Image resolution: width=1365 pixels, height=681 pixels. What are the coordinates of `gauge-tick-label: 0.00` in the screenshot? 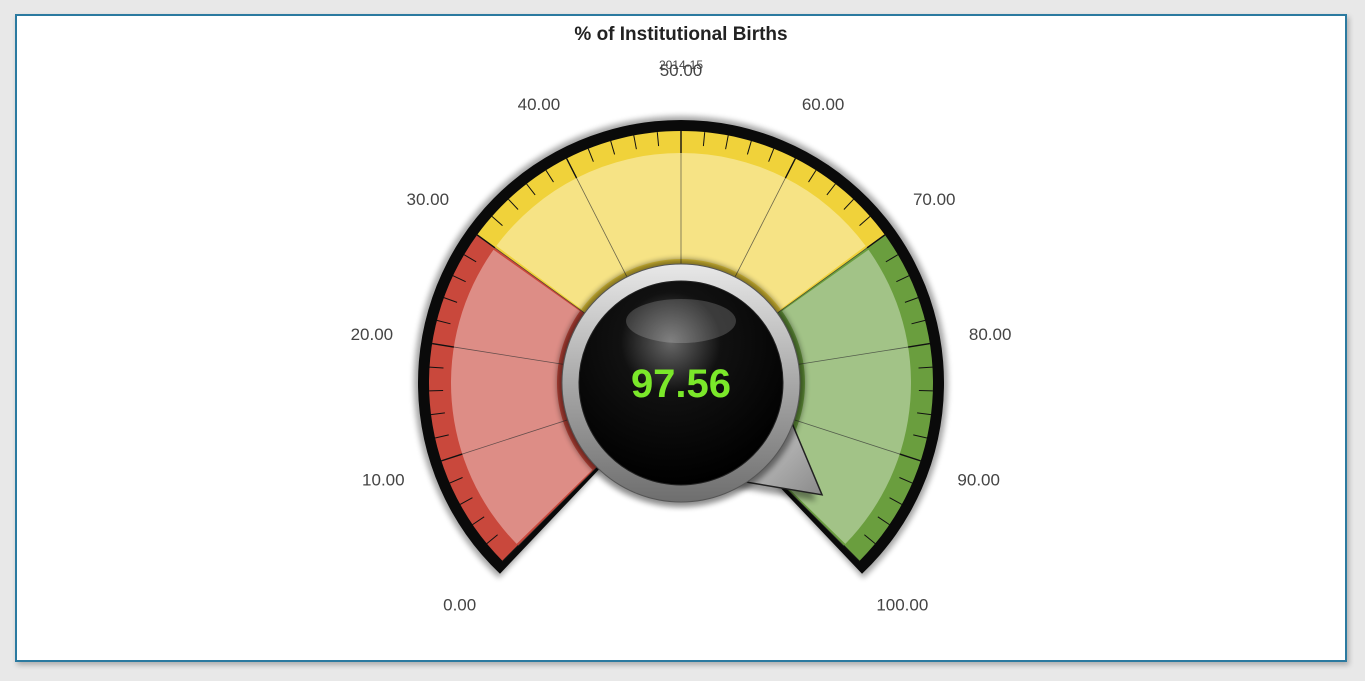 It's located at (459, 604).